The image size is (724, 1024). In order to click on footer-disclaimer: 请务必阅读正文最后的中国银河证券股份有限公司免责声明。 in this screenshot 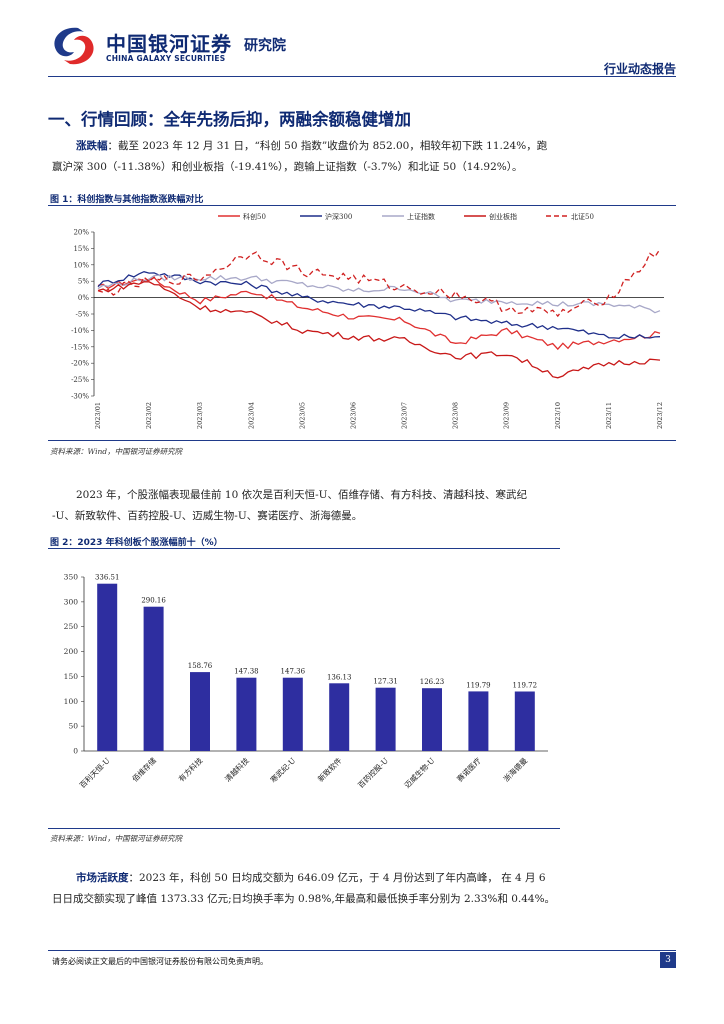, I will do `click(160, 961)`.